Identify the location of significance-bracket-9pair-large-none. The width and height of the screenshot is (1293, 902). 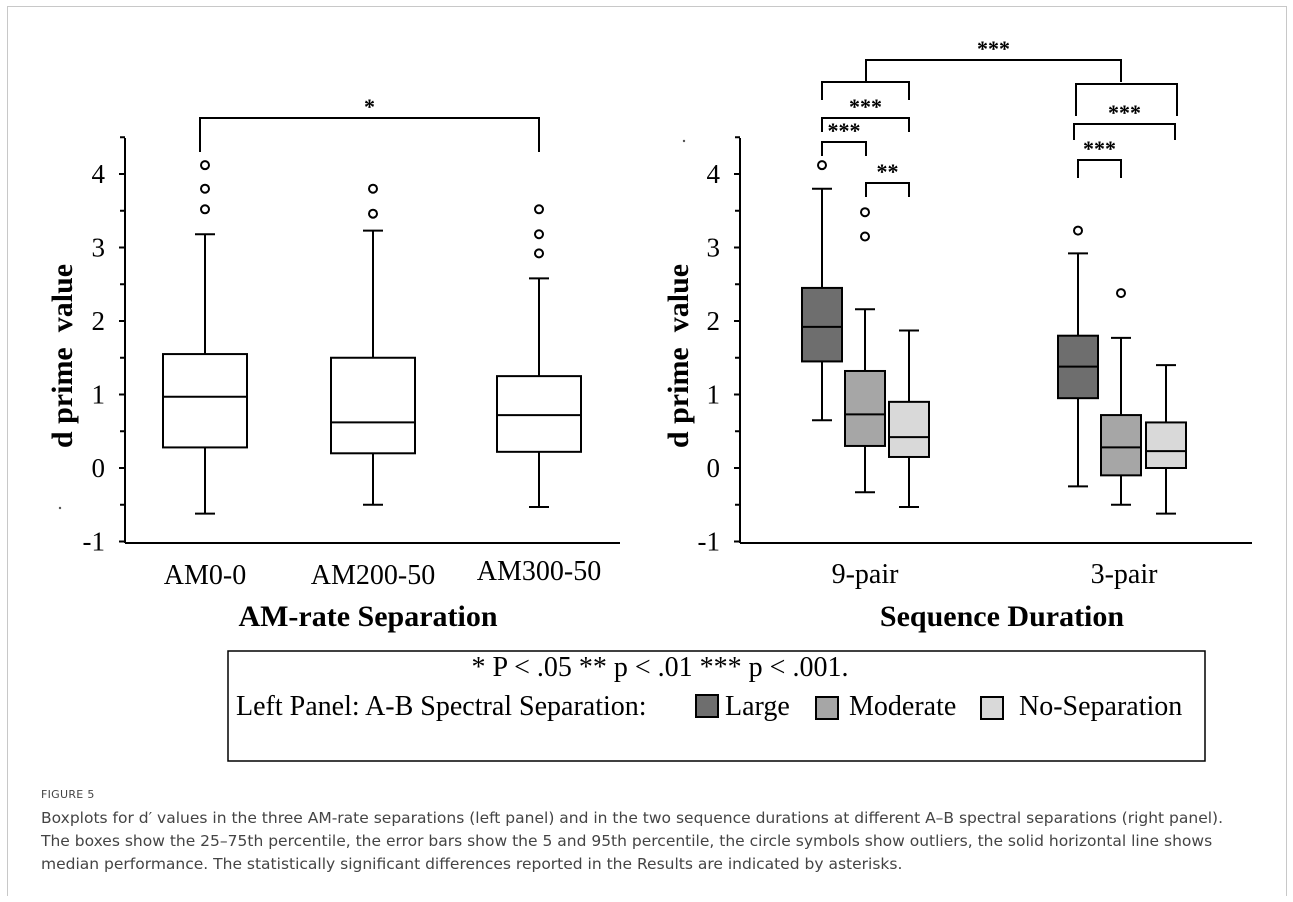
(865, 124).